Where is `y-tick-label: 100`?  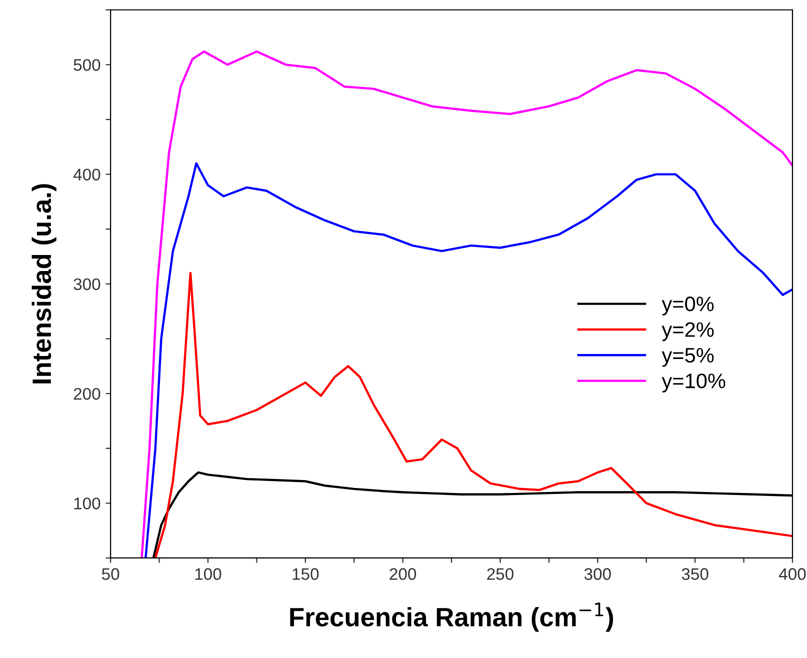
y-tick-label: 100 is located at coordinates (87, 504).